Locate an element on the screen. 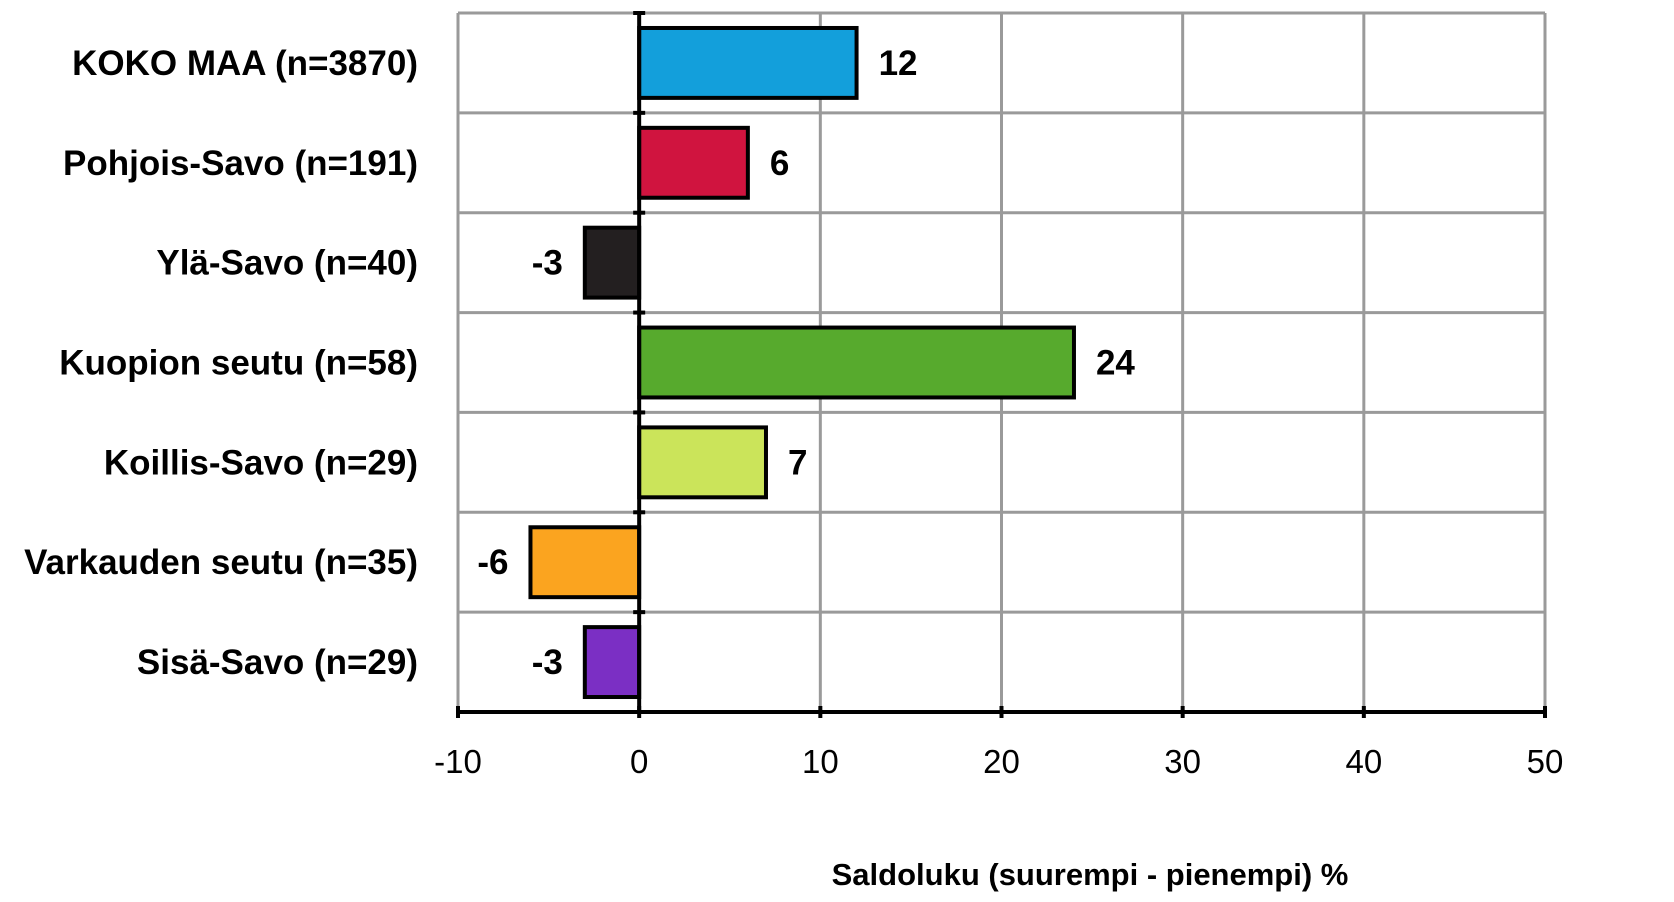 The width and height of the screenshot is (1674, 902). x-tick-label-4: 30 is located at coordinates (1182, 761).